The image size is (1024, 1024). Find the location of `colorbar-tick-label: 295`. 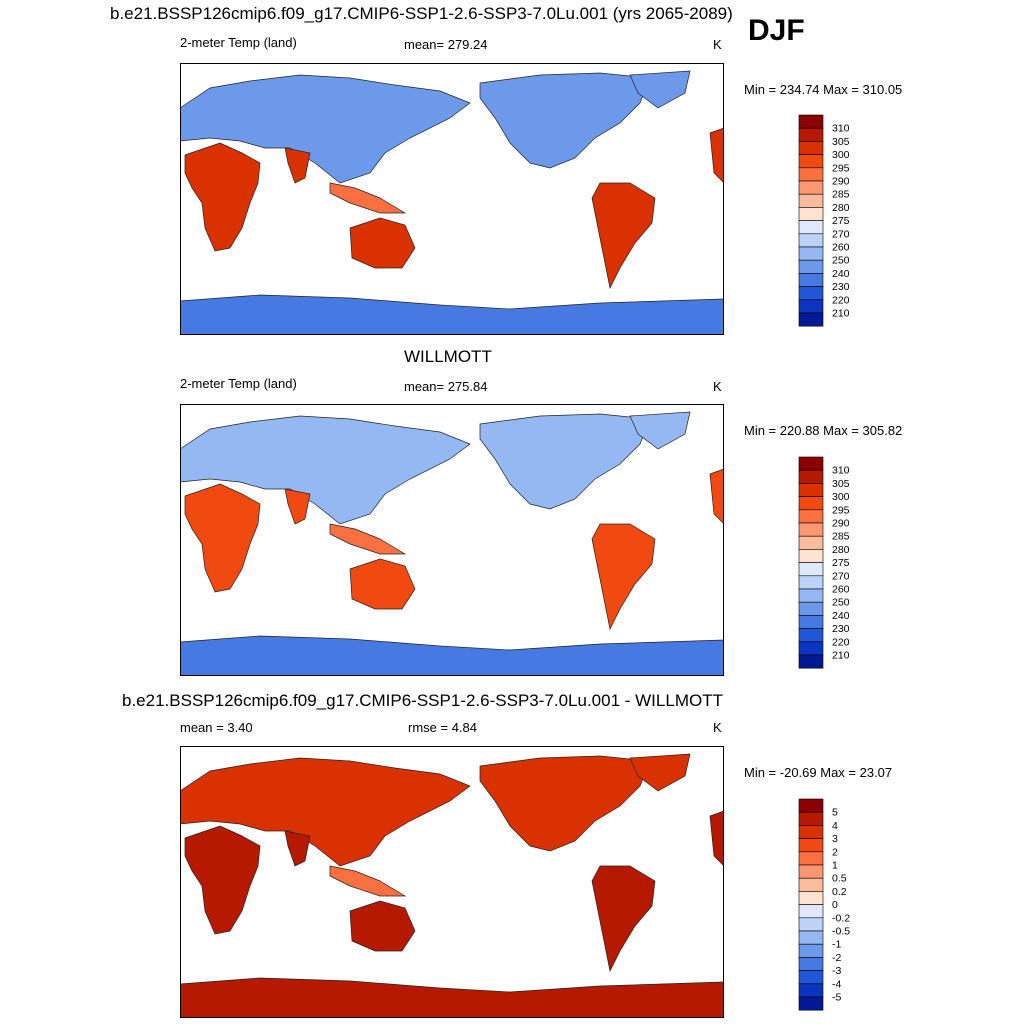

colorbar-tick-label: 295 is located at coordinates (841, 510).